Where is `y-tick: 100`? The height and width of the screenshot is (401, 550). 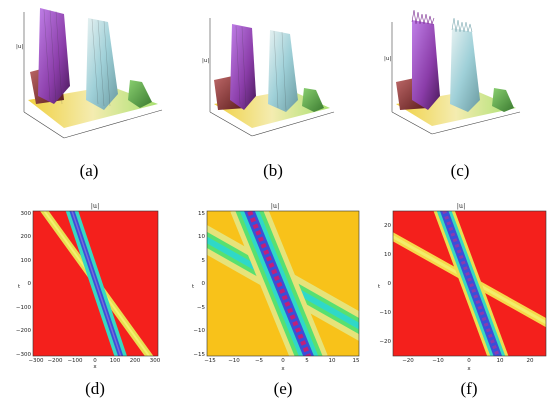
y-tick: 100 is located at coordinates (26, 261).